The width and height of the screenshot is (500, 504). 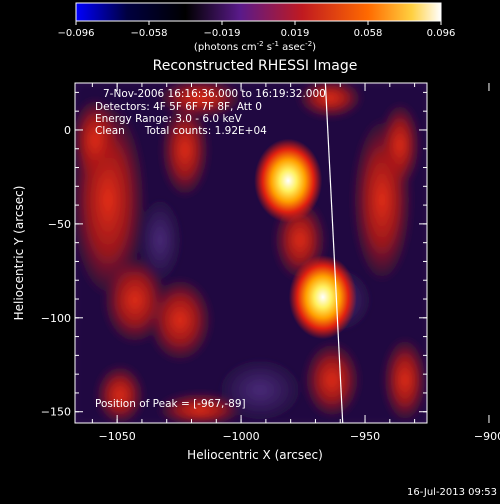 I want to click on colorbar-tick-label: 0.058, so click(x=368, y=33).